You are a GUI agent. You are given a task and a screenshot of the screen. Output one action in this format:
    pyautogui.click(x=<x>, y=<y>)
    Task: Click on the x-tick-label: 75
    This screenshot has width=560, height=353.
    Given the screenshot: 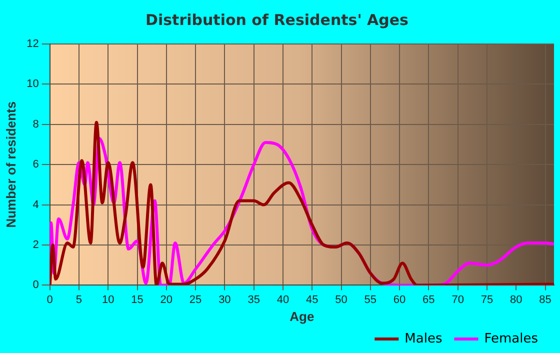 What is the action you would take?
    pyautogui.click(x=487, y=300)
    